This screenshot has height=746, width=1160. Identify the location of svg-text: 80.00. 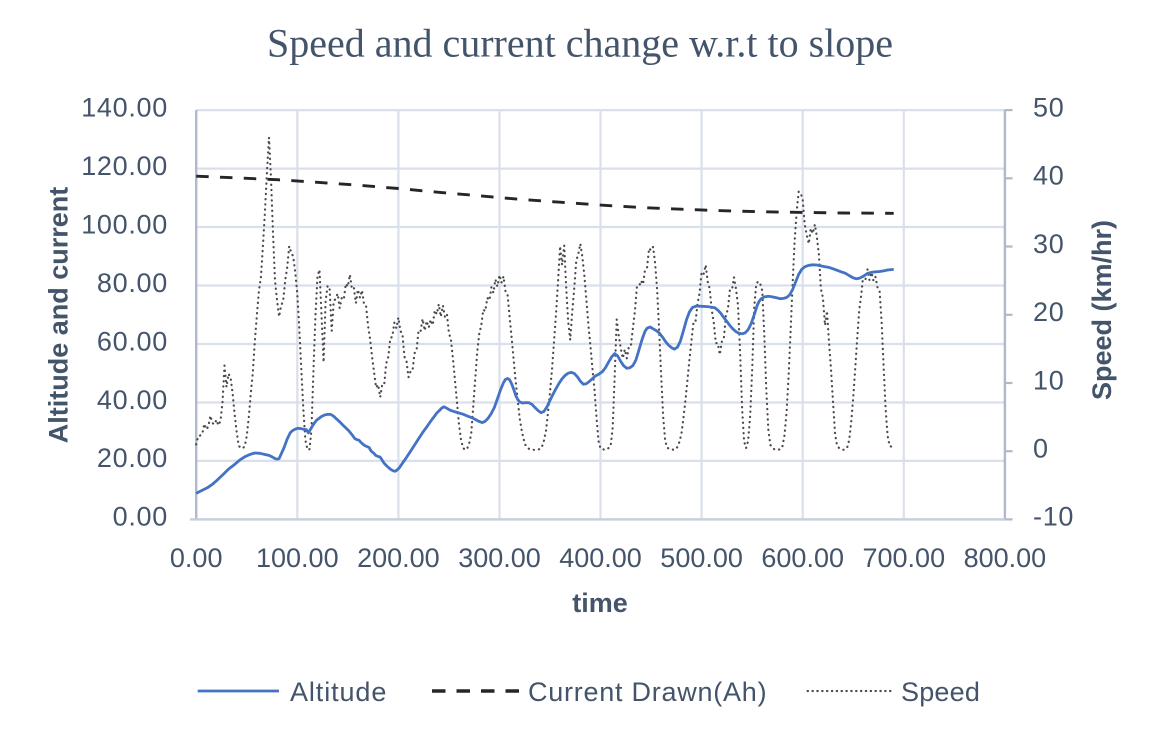
(132, 283).